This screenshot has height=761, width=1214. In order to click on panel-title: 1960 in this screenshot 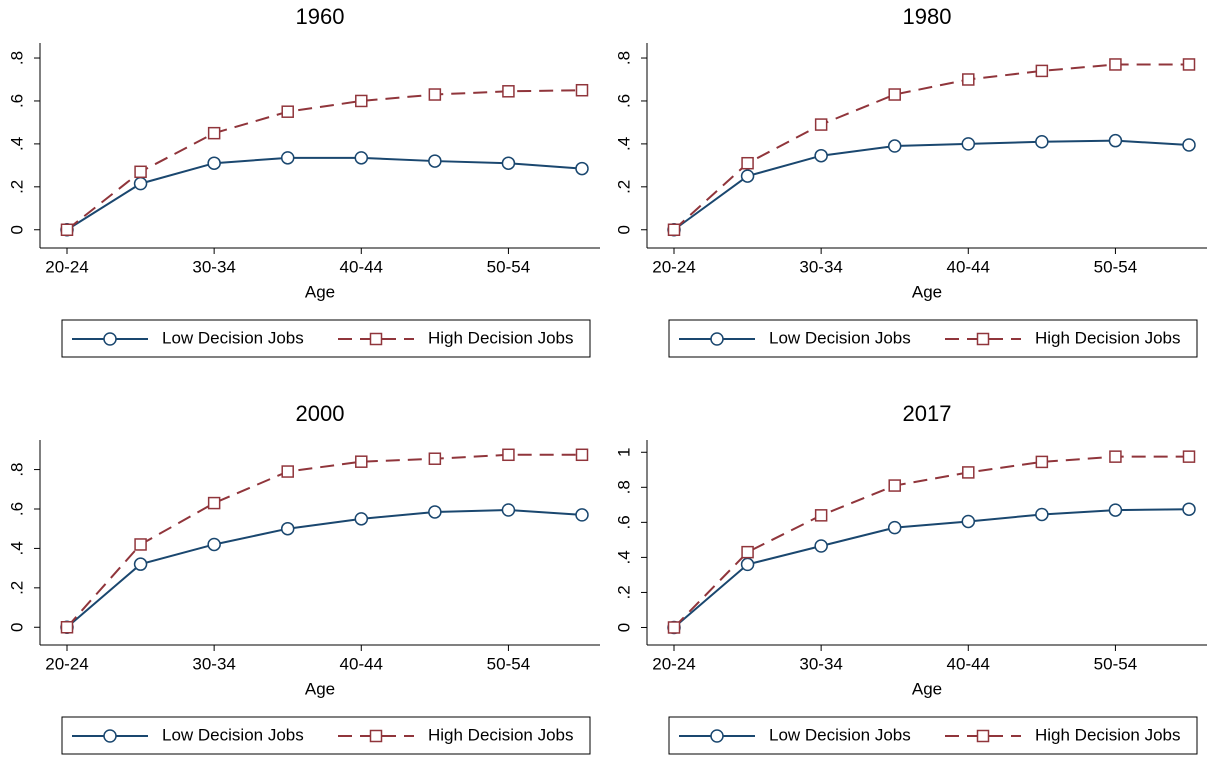, I will do `click(320, 16)`.